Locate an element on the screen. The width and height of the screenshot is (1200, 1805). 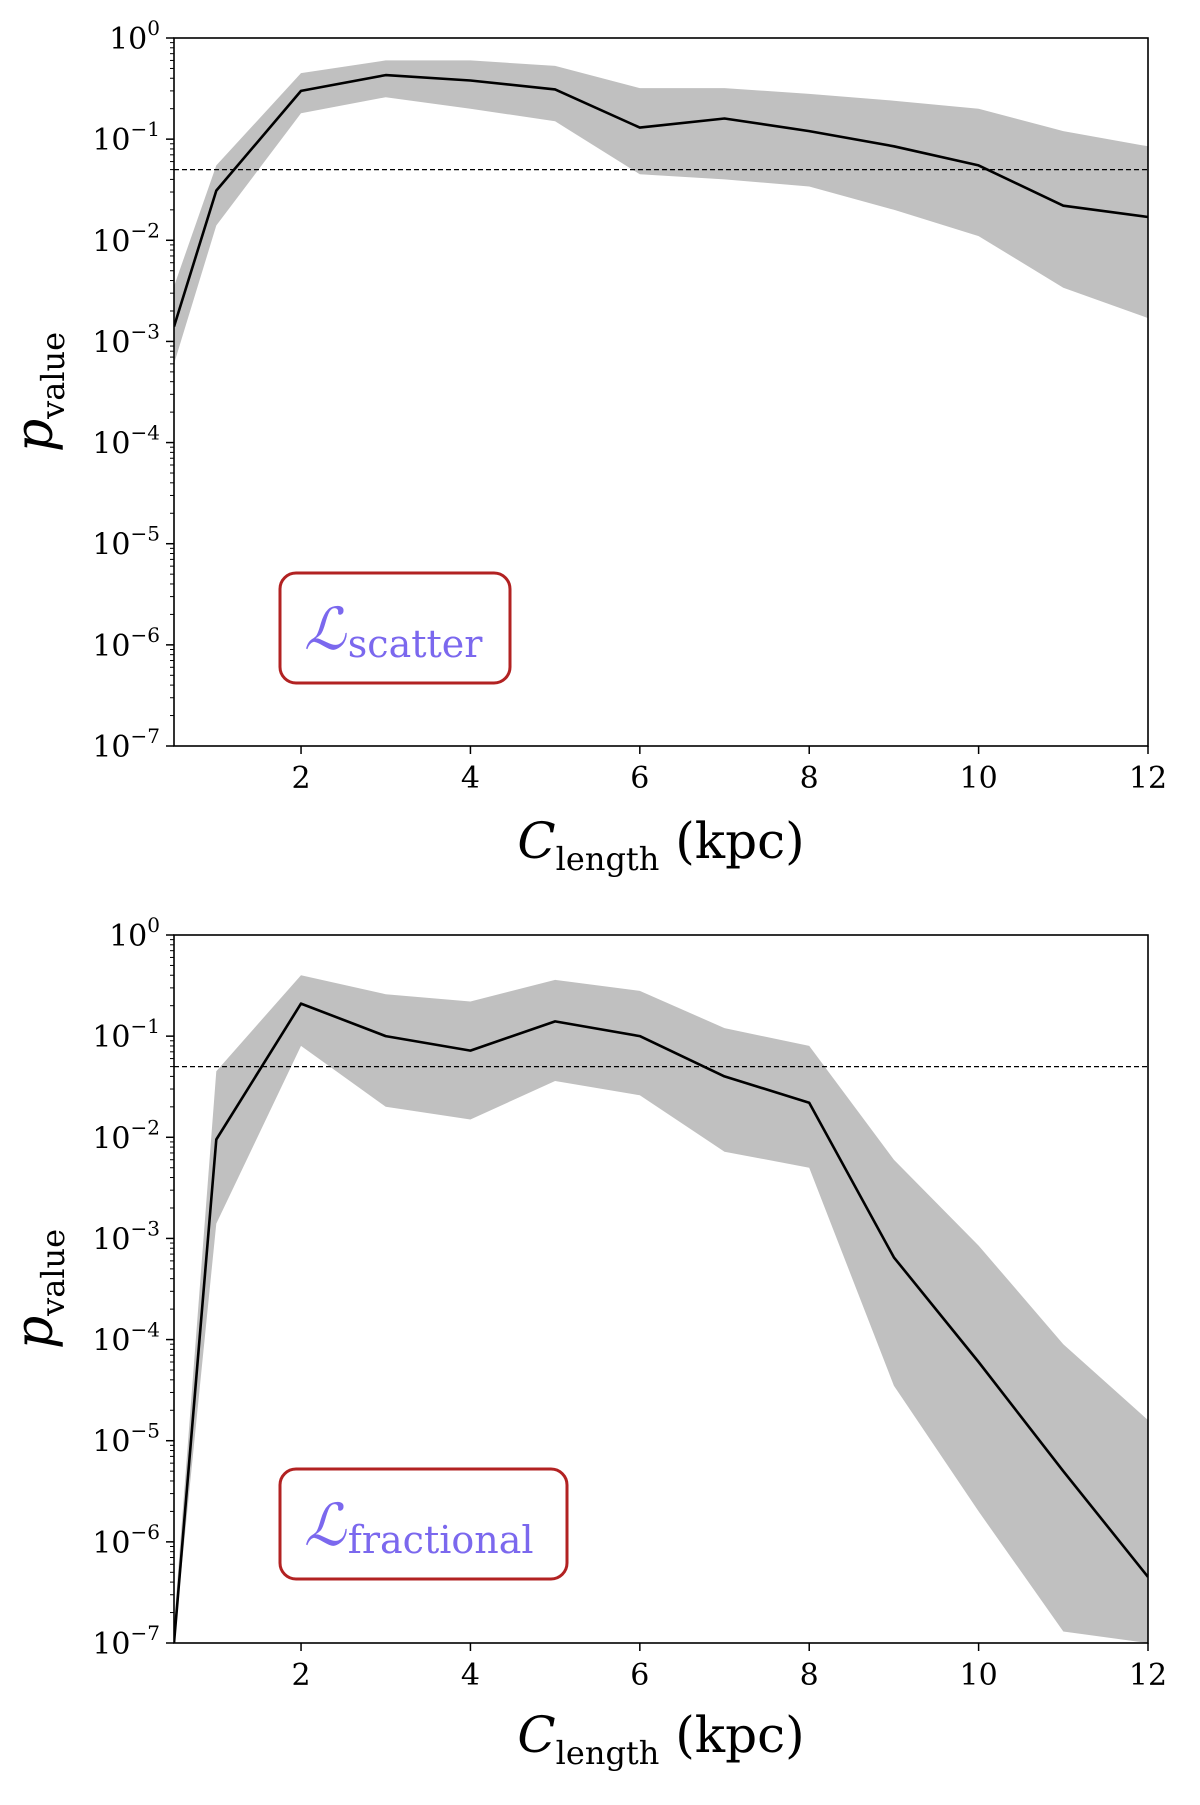
panel-bottom-x-tick-label: 10 is located at coordinates (979, 1675).